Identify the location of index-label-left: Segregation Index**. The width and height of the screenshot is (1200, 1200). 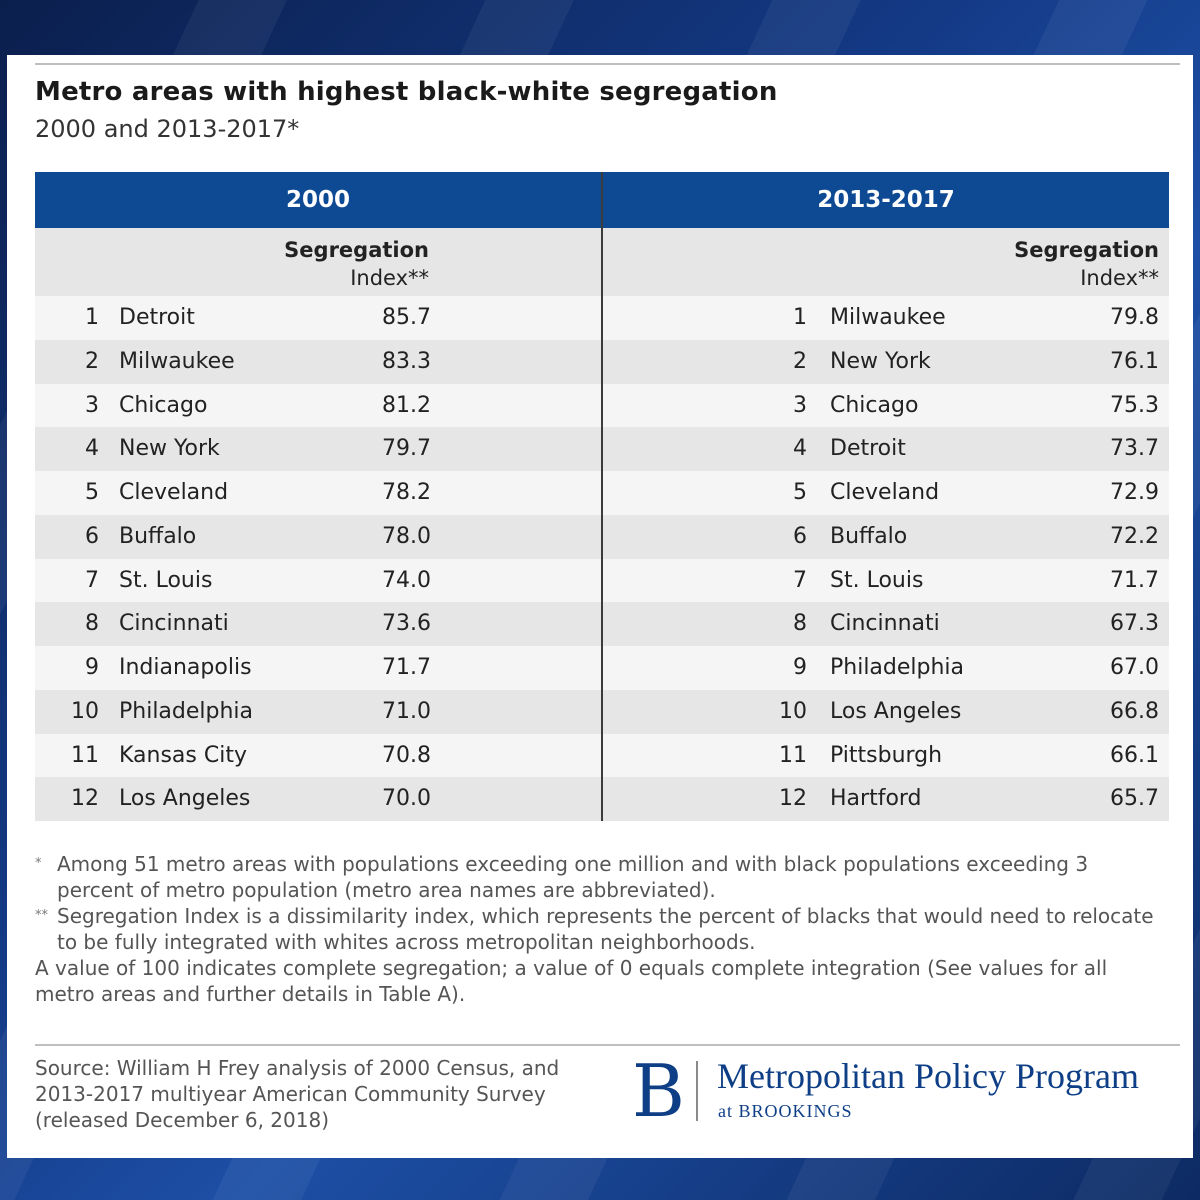
(356, 264).